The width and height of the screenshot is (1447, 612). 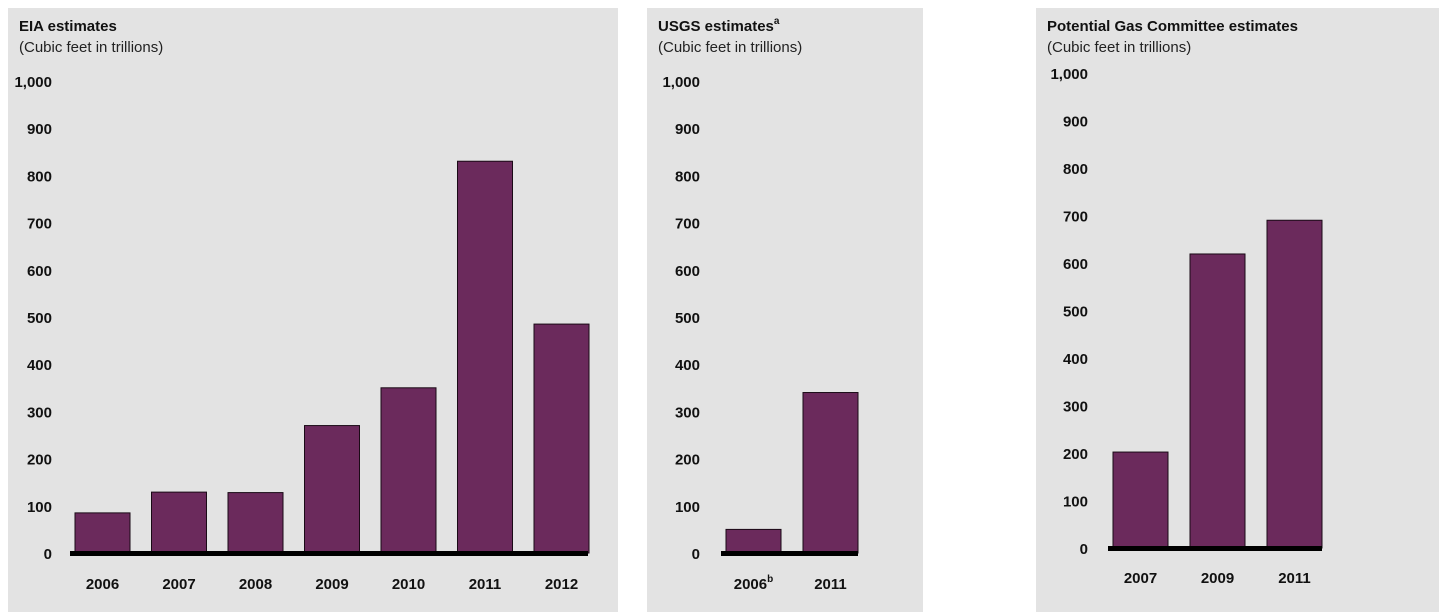 What do you see at coordinates (1172, 26) in the screenshot?
I see `chart-title: Potential Gas Committee estimates` at bounding box center [1172, 26].